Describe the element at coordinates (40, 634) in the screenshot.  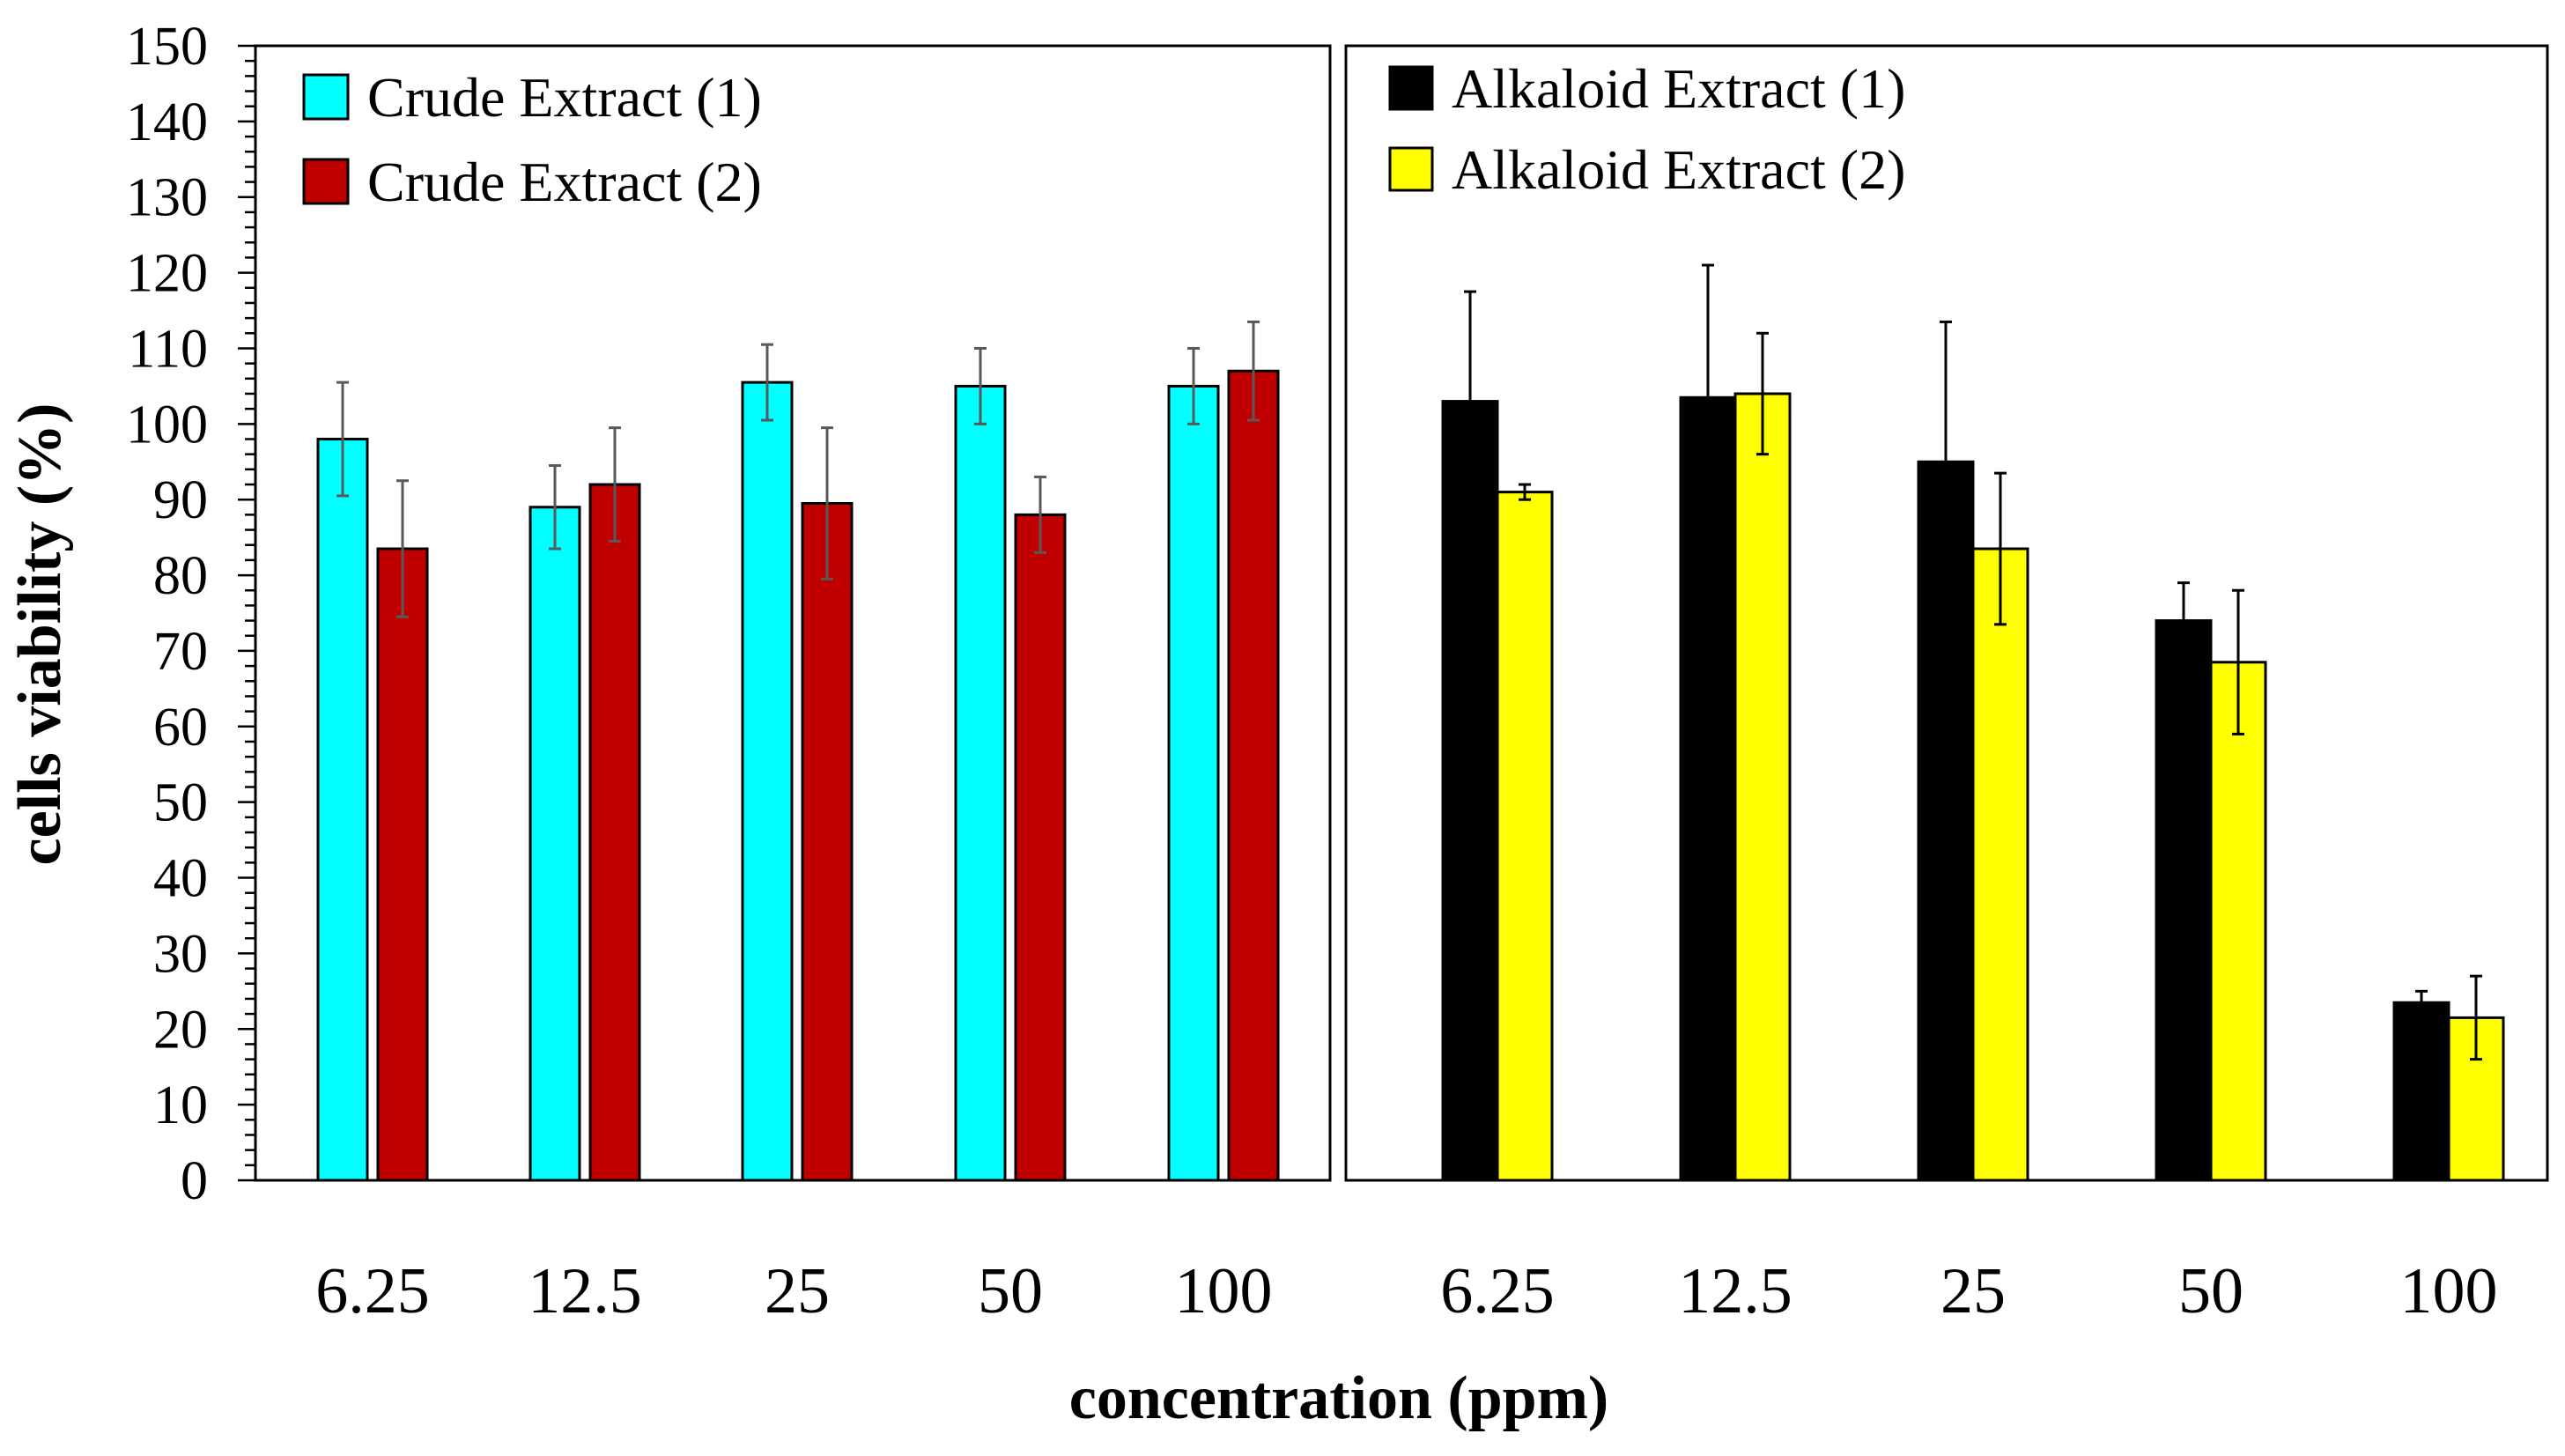
I see `y-axis-title: cells viability (%)` at that location.